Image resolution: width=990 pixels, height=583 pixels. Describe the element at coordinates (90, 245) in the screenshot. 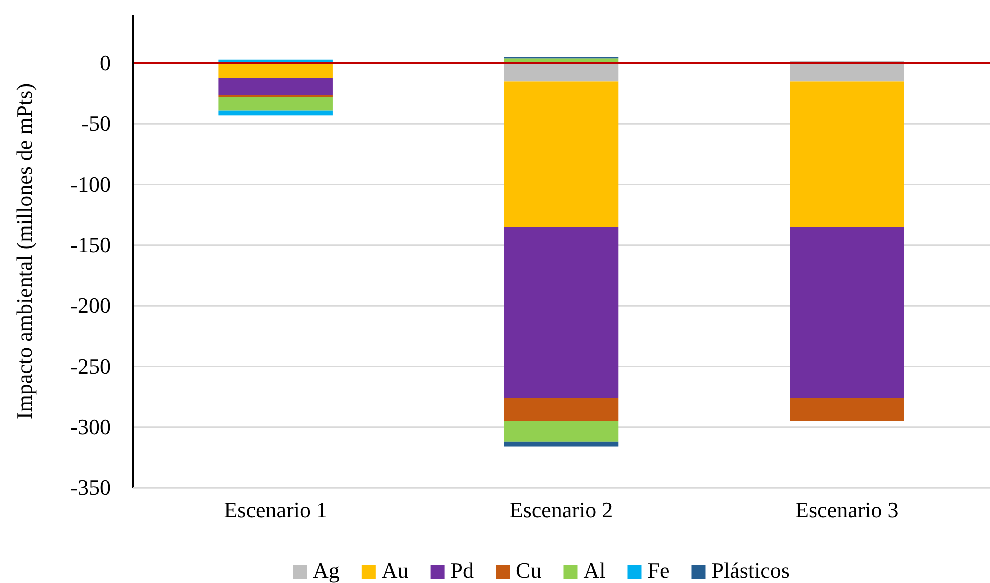

I see `y-tick-label: -150` at that location.